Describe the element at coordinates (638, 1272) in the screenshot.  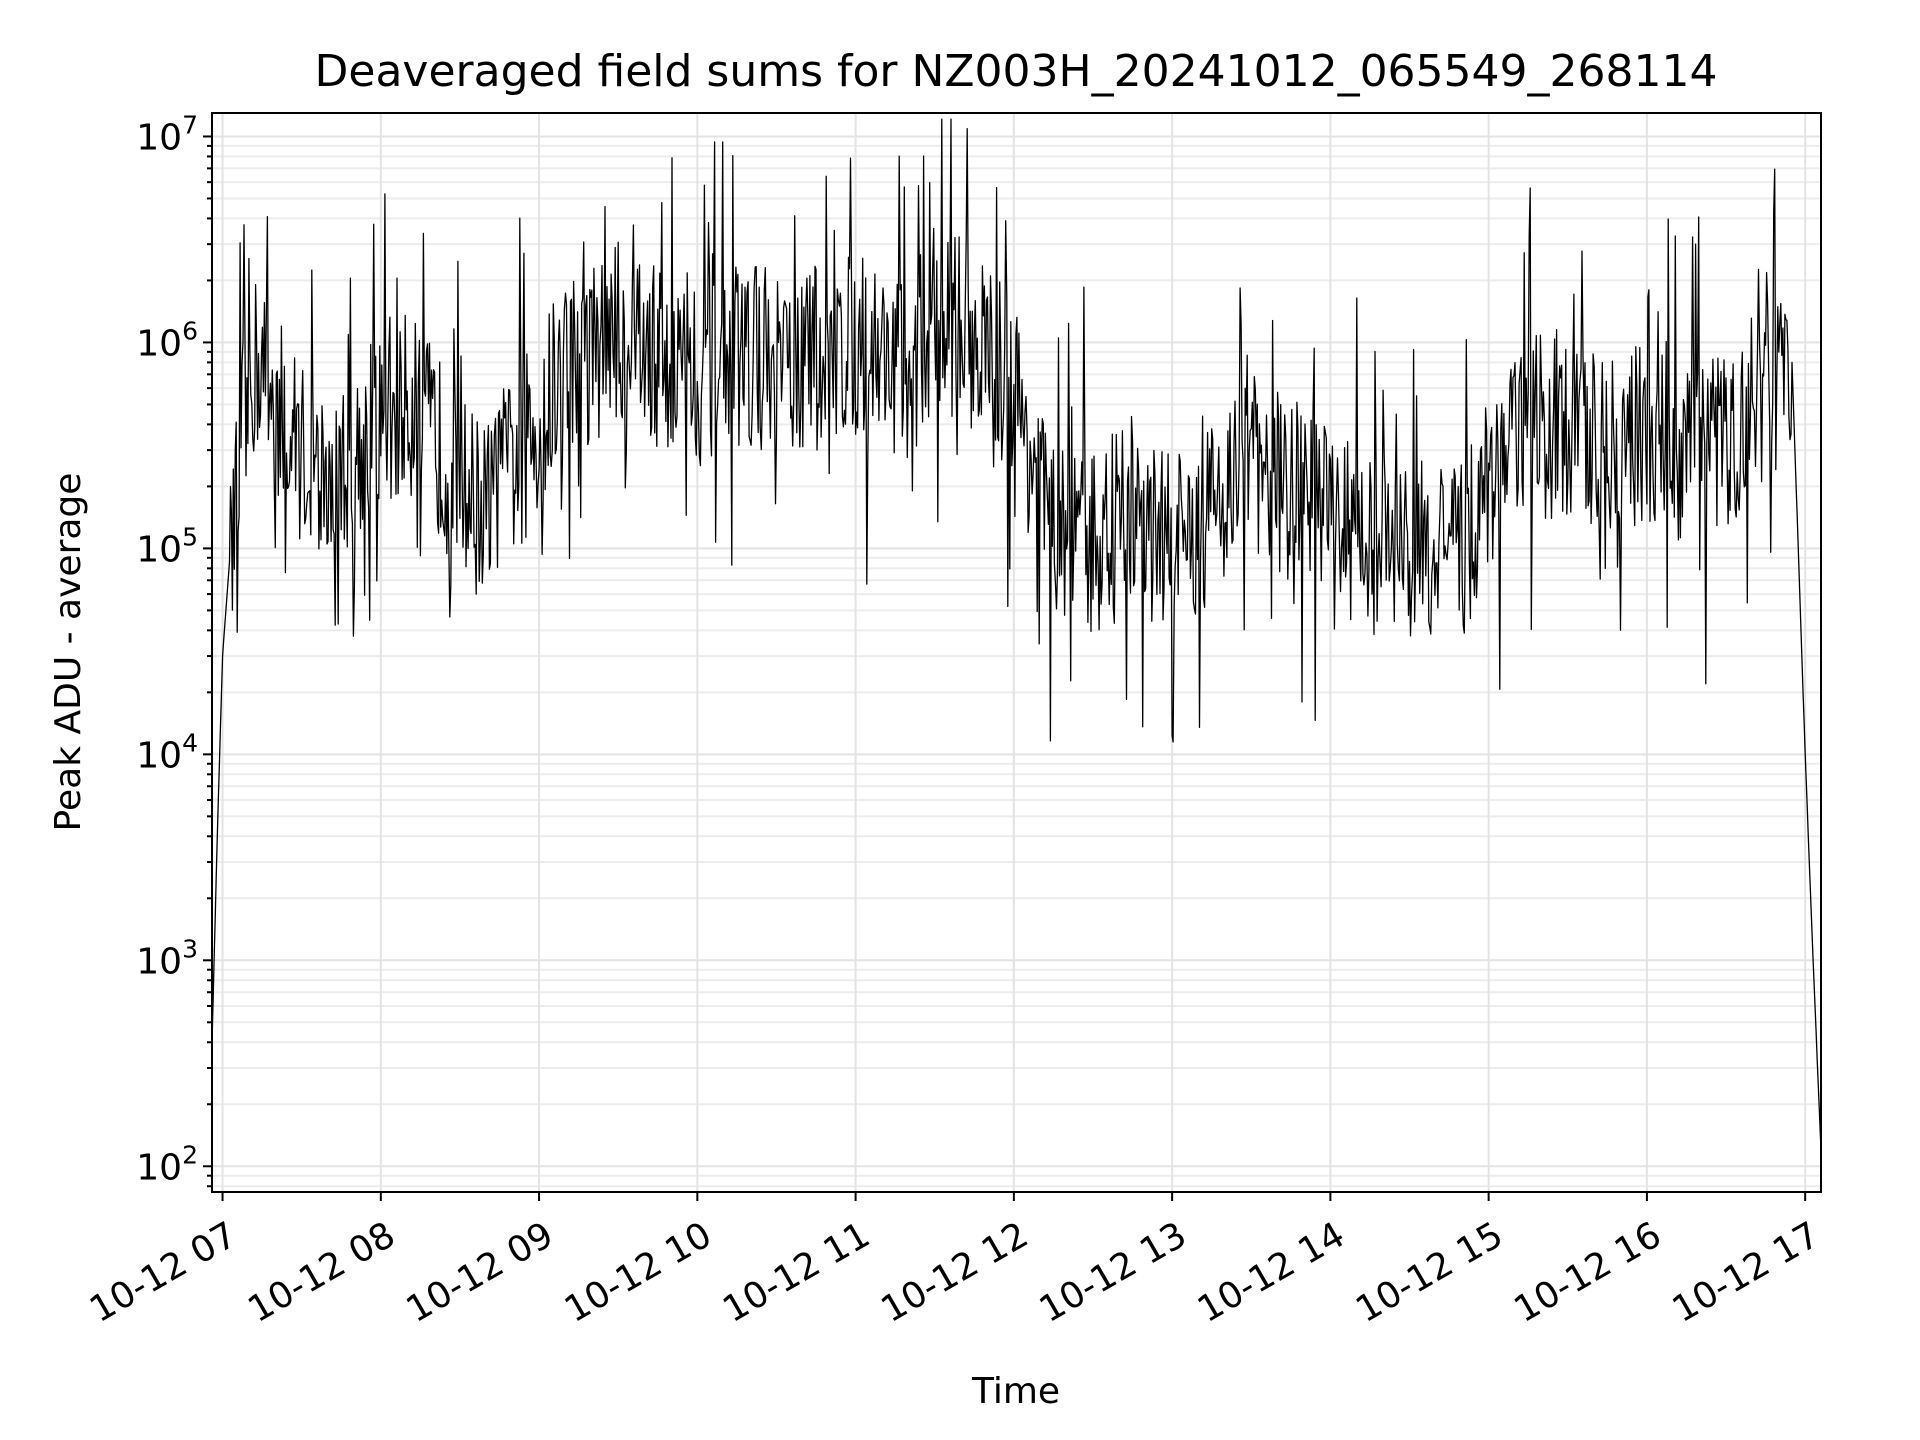
I see `x-tick-label: 10-12 10` at that location.